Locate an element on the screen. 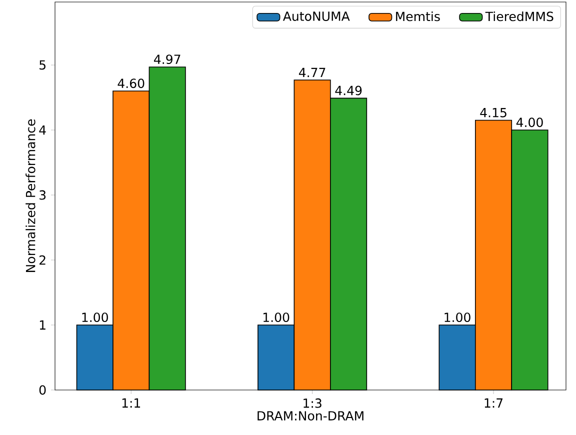 Image resolution: width=576 pixels, height=435 pixels. y-tick-label: 3 is located at coordinates (43, 195).